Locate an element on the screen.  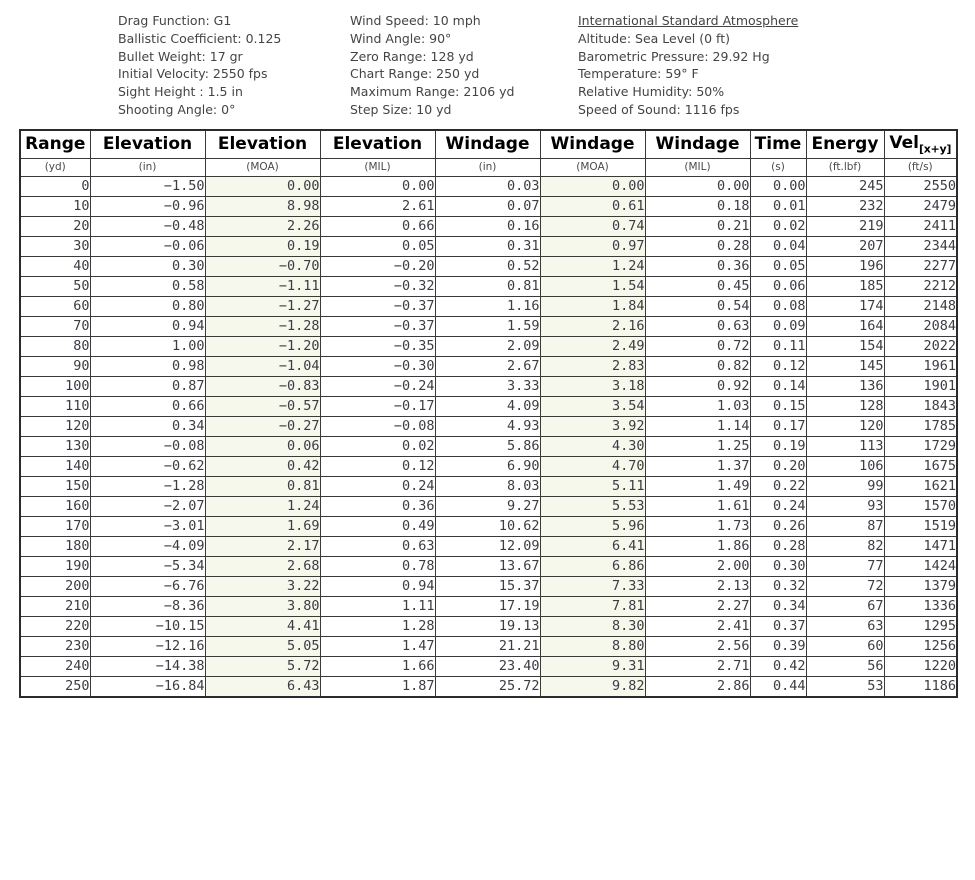
cell-elevation-mil: 1.47 is located at coordinates (377, 647).